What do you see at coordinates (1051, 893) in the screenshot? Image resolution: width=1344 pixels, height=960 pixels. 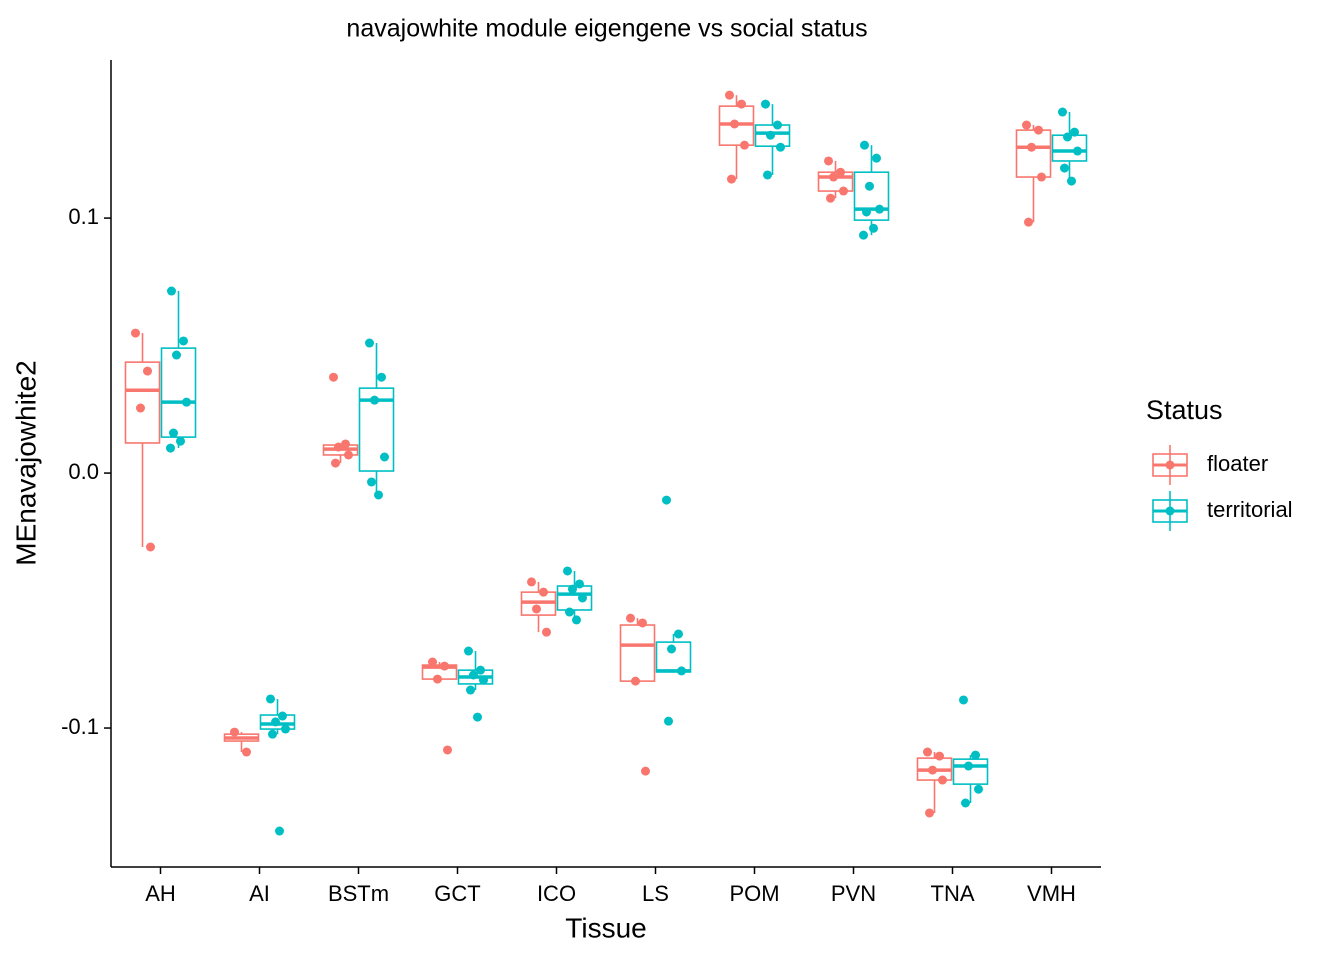 I see `x-tick-label: VMH` at bounding box center [1051, 893].